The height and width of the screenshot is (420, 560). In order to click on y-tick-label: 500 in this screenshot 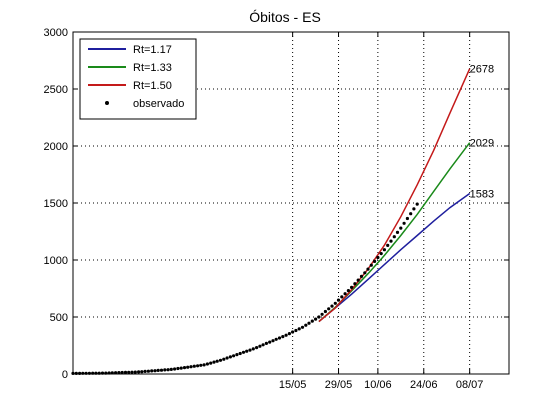, I will do `click(59, 318)`.